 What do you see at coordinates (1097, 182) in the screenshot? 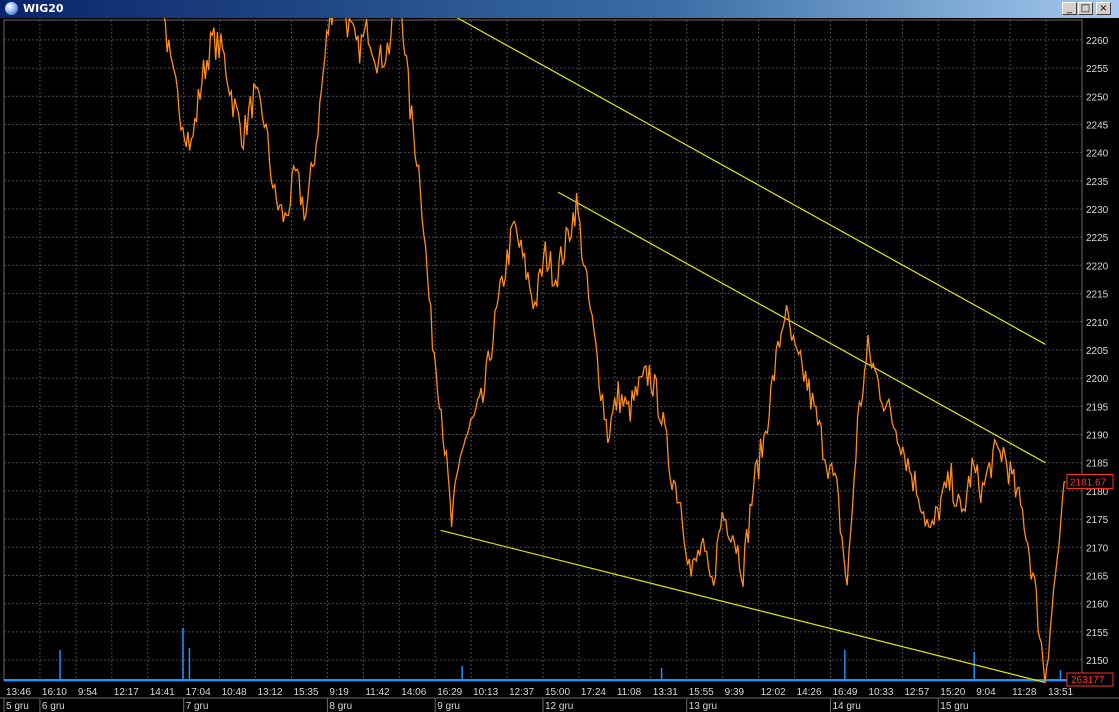
I see `y-tick-label: 2235` at bounding box center [1097, 182].